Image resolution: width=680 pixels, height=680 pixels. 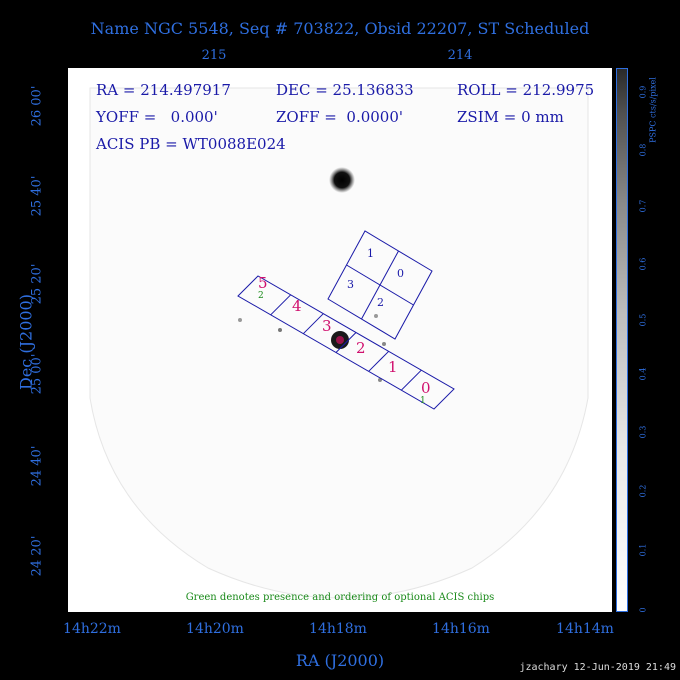 What do you see at coordinates (643, 150) in the screenshot?
I see `colorbar-tick: 0.8` at bounding box center [643, 150].